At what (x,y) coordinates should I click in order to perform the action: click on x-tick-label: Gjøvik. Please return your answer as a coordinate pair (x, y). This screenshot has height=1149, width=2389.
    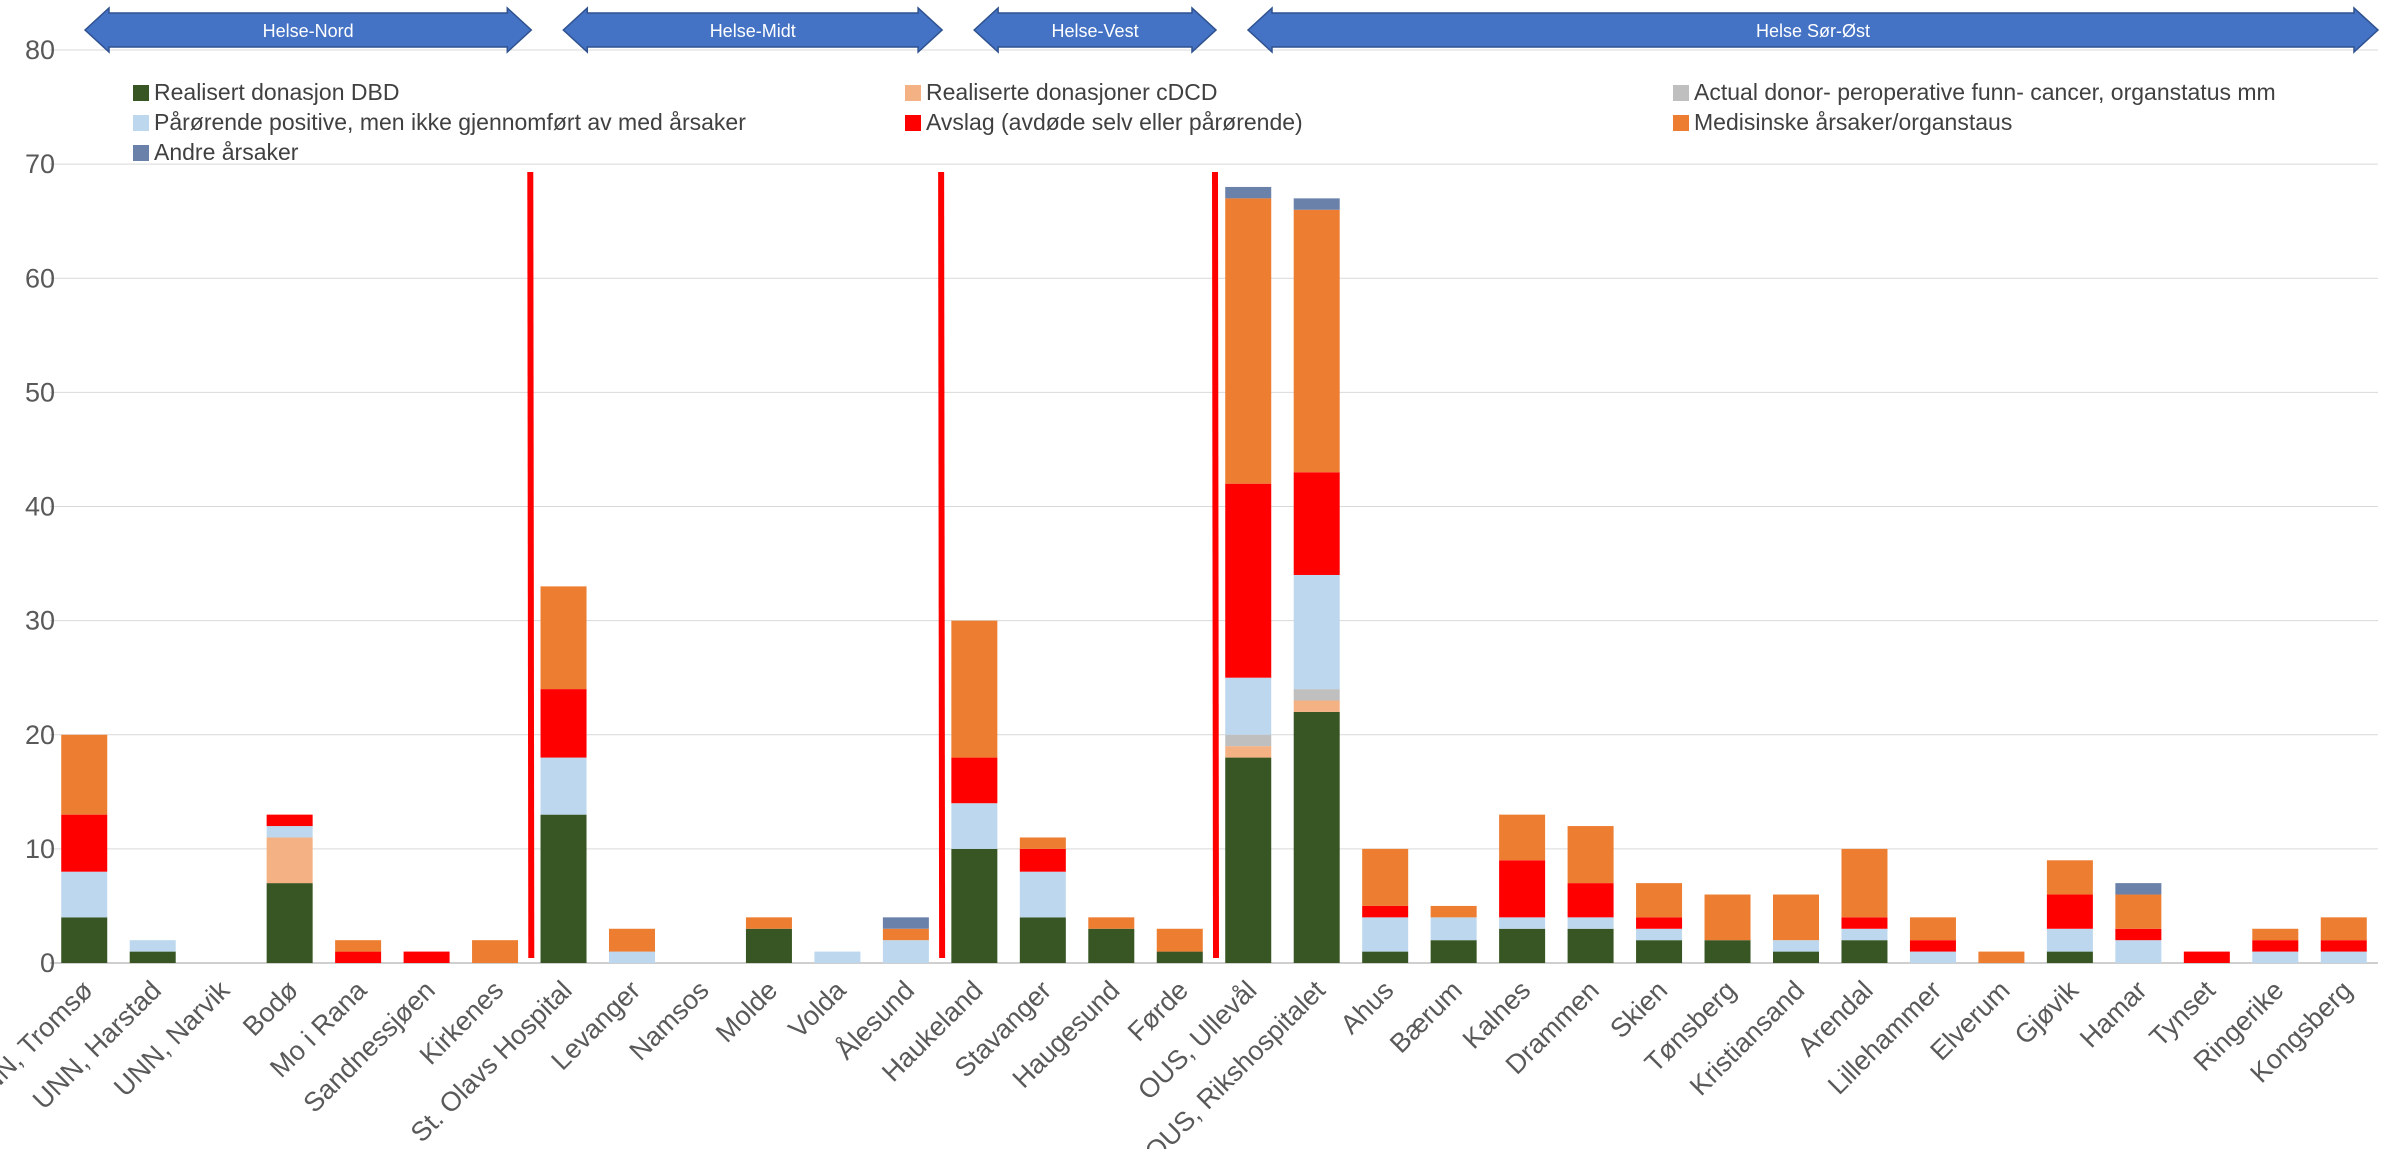
    Looking at the image, I should click on (2047, 1013).